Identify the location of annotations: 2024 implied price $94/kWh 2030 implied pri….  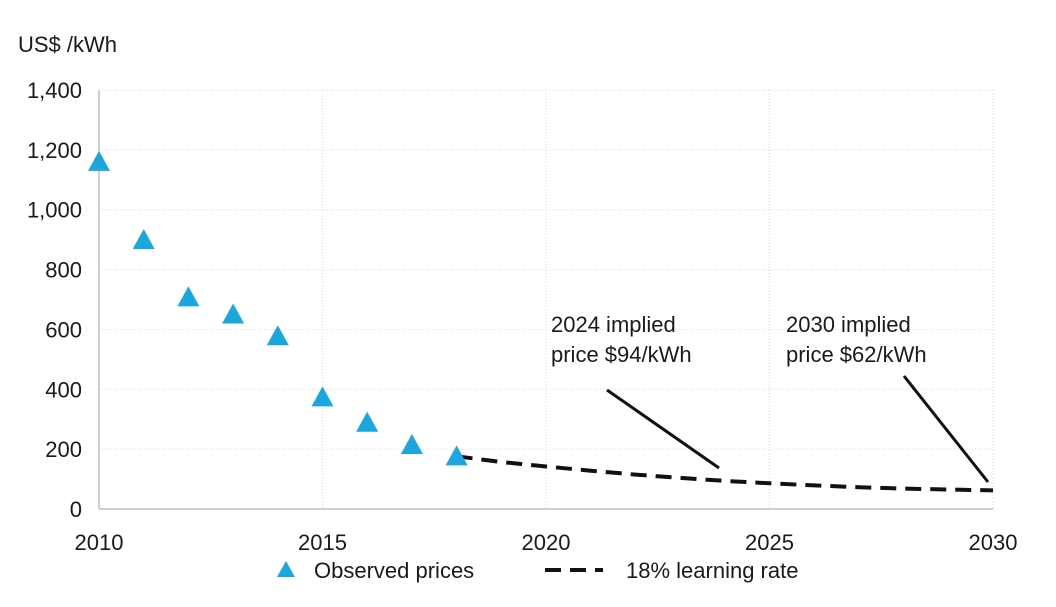
(770, 397).